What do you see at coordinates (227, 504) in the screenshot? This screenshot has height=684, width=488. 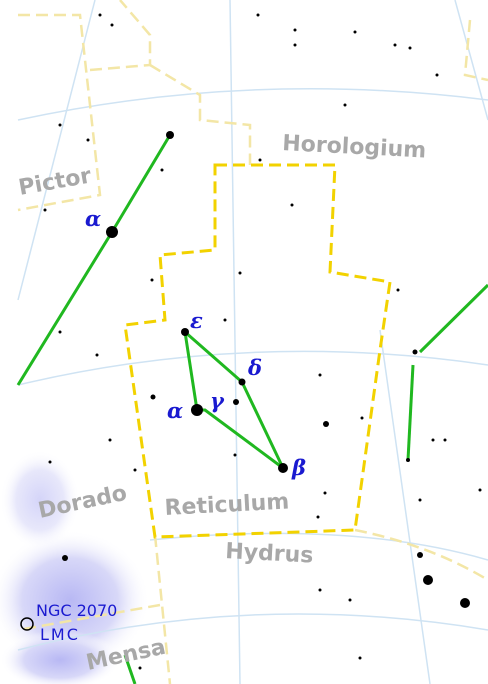 I see `constellation-label: Reticulum` at bounding box center [227, 504].